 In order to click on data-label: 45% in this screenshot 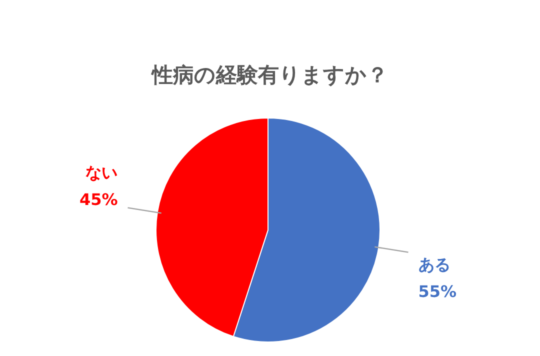, I will do `click(98, 199)`.